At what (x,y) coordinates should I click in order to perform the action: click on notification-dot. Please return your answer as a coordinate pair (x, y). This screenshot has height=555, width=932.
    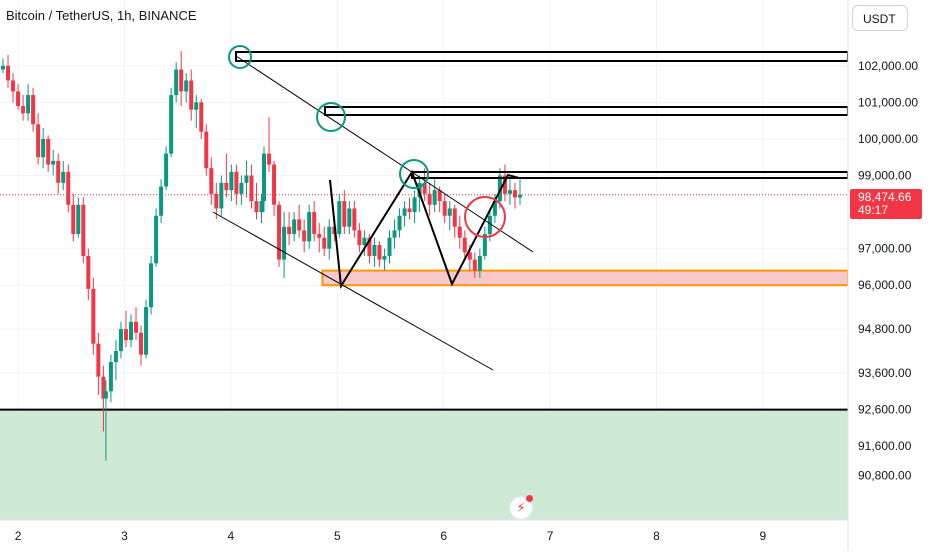
    Looking at the image, I should click on (529, 498).